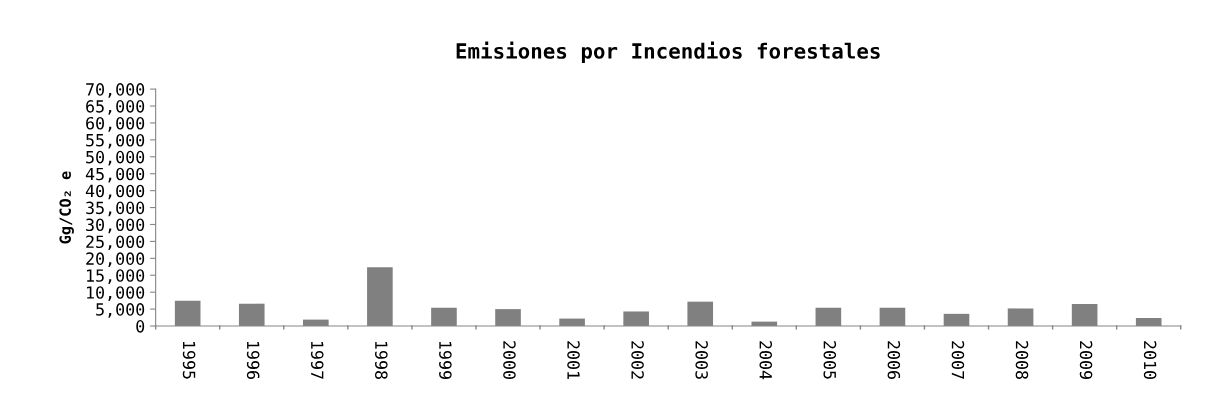 The width and height of the screenshot is (1216, 405). I want to click on y-tick-label: 50,000, so click(115, 158).